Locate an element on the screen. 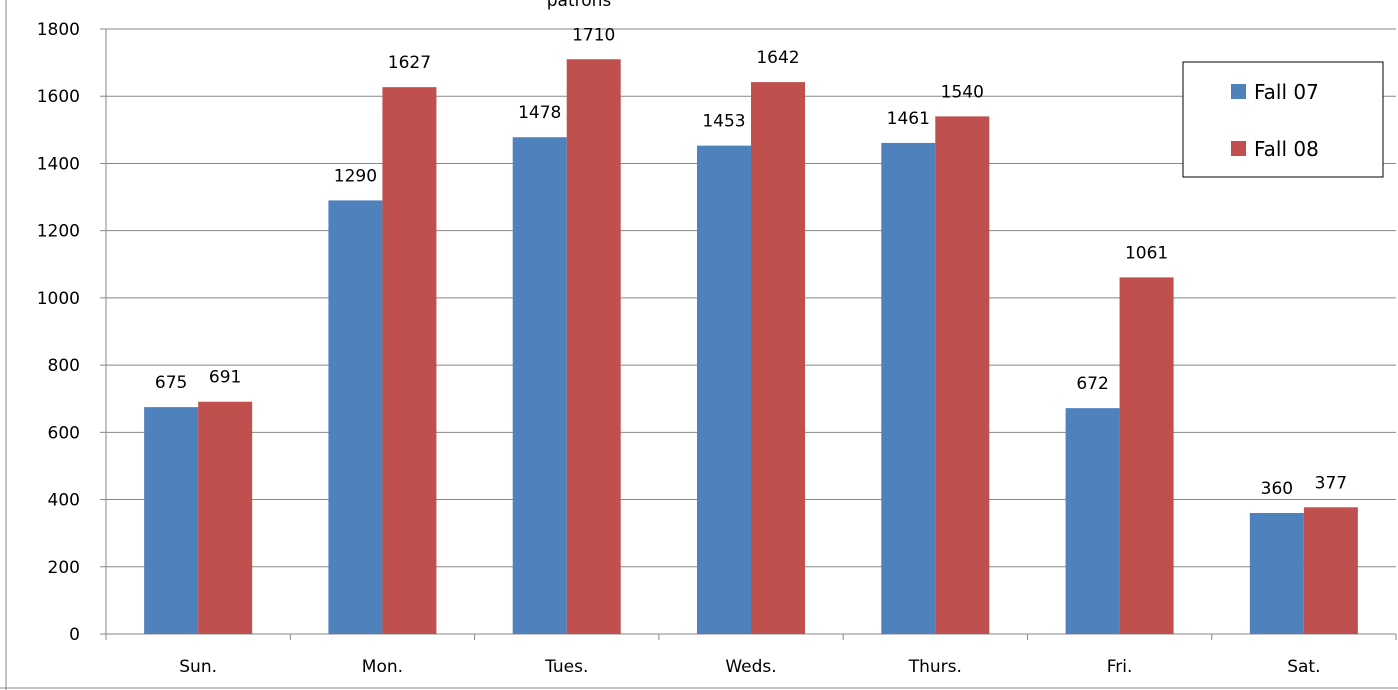 Image resolution: width=1398 pixels, height=690 pixels. x-tick-label: Sun. is located at coordinates (198, 667).